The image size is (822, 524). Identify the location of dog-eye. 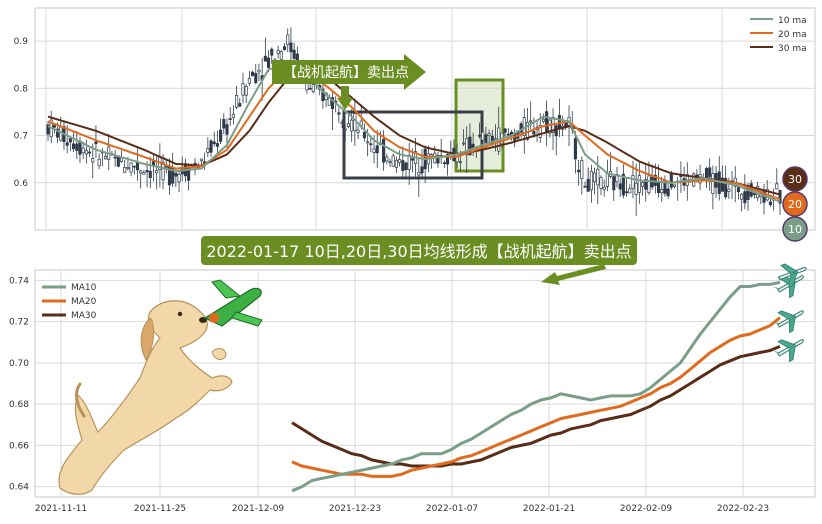
(180, 314).